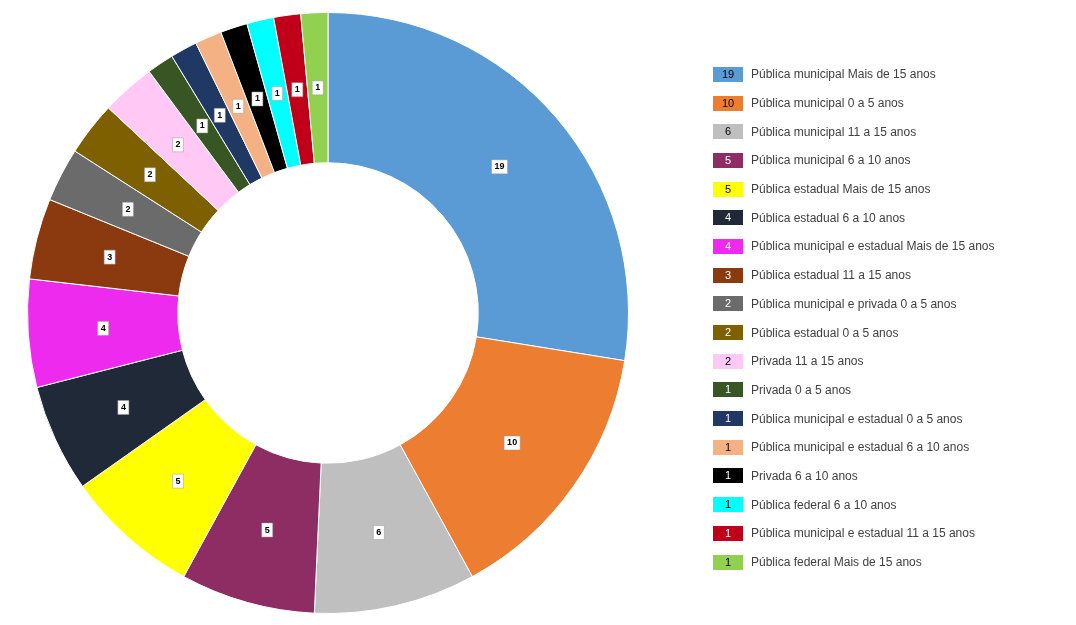 The height and width of the screenshot is (625, 1076). Describe the element at coordinates (843, 74) in the screenshot. I see `legend-label: Pública municipal Mais de 15 anos` at that location.